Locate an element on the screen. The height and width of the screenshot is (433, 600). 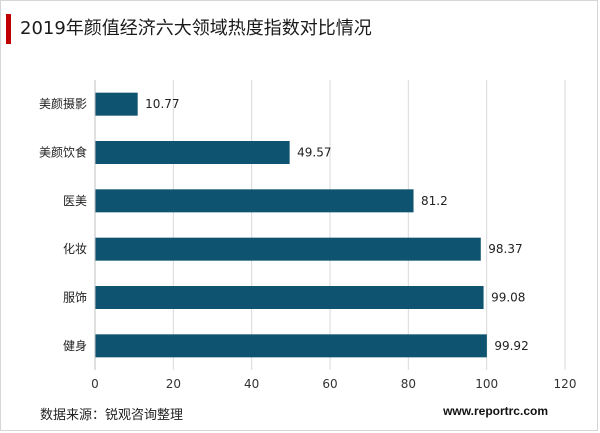
category-label: 服饰 is located at coordinates (75, 298).